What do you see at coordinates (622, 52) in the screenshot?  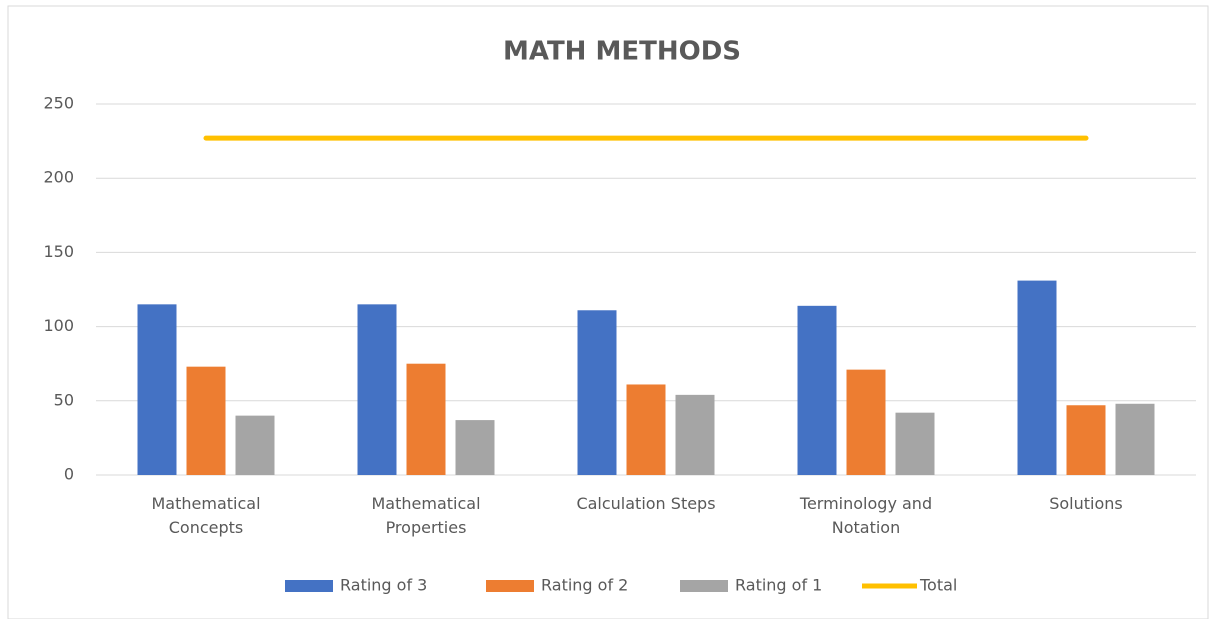 I see `chart-title: MATH METHODS` at bounding box center [622, 52].